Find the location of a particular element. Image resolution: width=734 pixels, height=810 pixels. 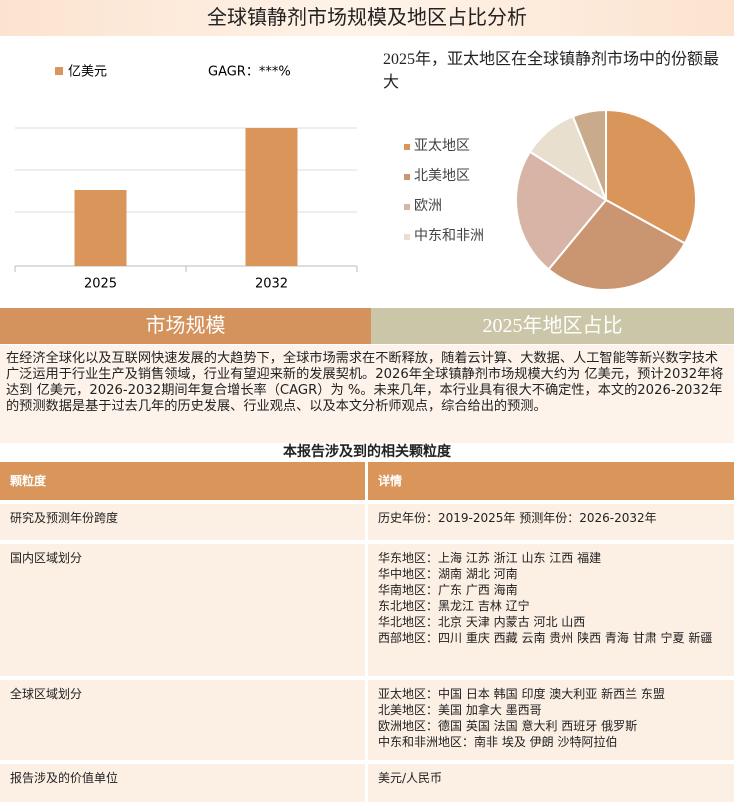

legend-label: 亚太地区 is located at coordinates (442, 146).